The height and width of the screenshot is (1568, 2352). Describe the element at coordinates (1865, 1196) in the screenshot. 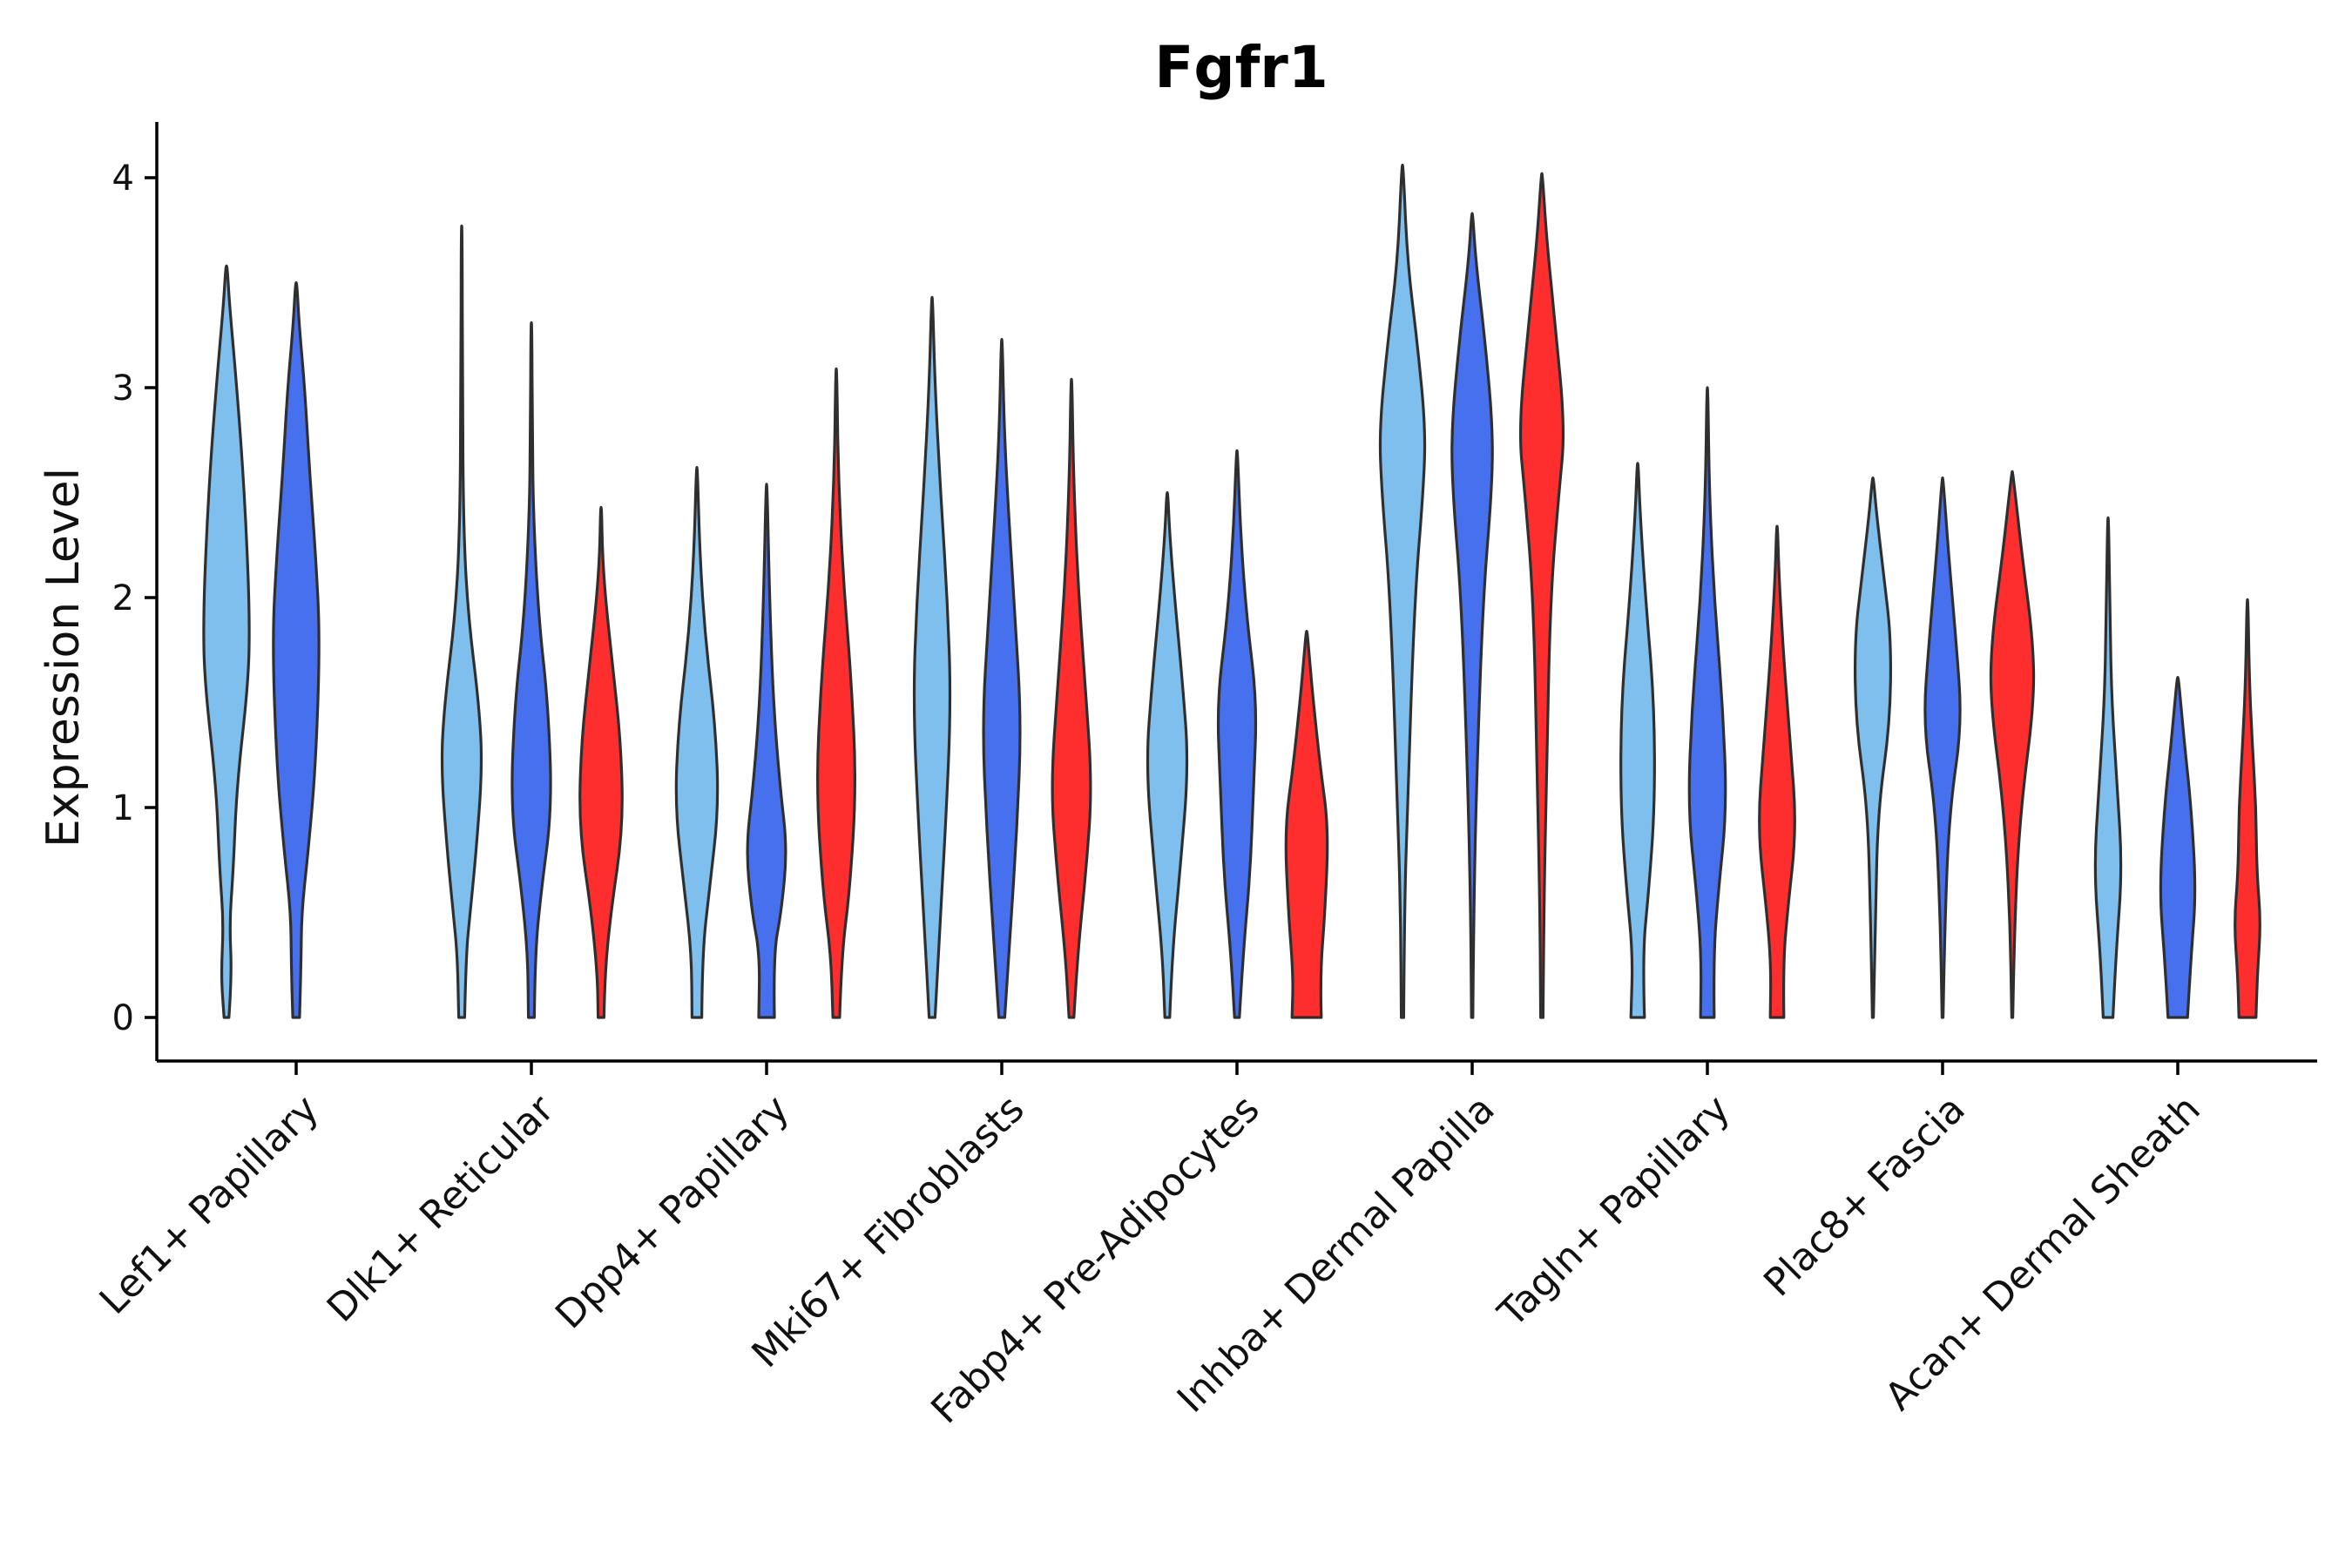

I see `x-tick-label: Plac8+ Fascia` at that location.